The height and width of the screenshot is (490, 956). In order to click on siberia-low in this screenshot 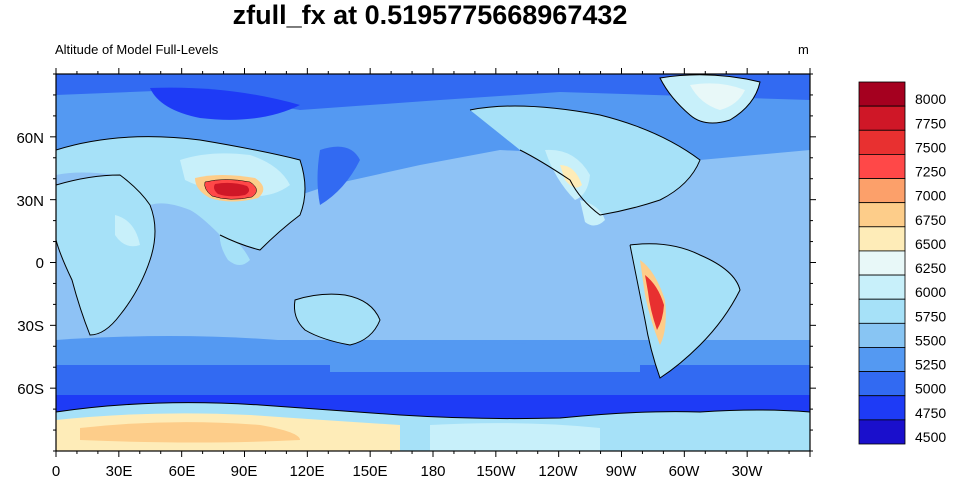, I will do `click(225, 103)`.